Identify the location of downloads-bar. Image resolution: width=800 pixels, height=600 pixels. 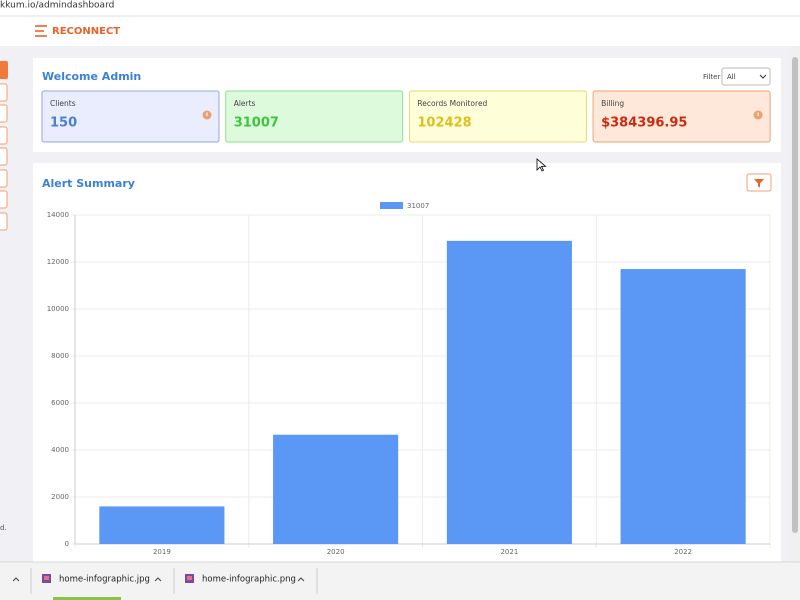
(400, 581).